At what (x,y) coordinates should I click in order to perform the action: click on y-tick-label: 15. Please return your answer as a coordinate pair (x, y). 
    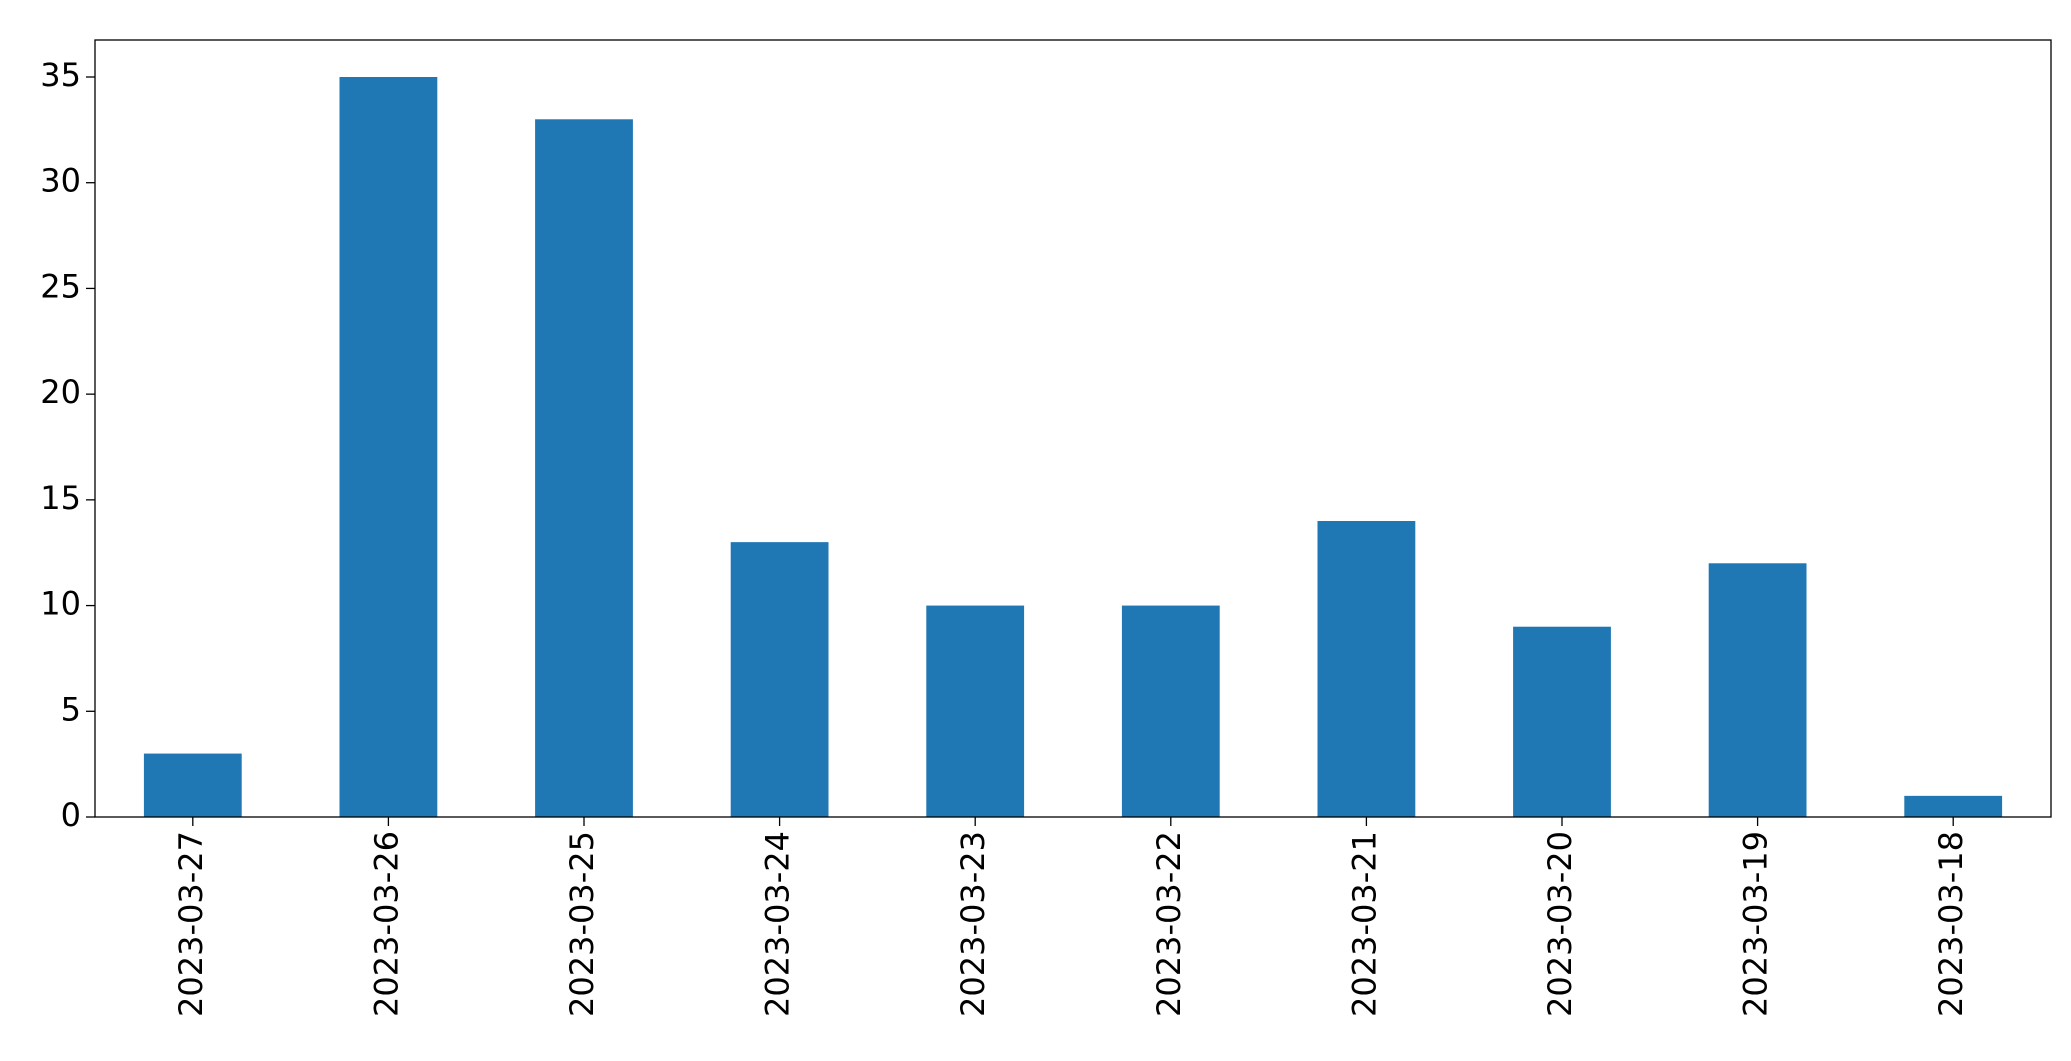
    Looking at the image, I should click on (60, 498).